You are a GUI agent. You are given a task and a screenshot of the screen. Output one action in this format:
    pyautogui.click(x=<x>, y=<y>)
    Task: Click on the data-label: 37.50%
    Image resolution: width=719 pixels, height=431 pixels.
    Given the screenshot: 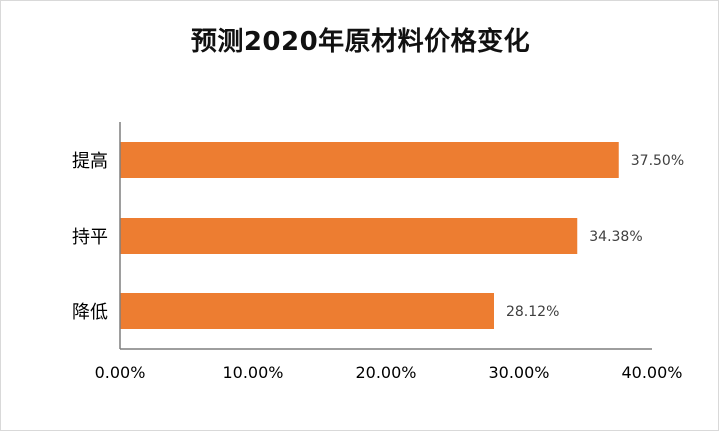 What is the action you would take?
    pyautogui.click(x=657, y=161)
    